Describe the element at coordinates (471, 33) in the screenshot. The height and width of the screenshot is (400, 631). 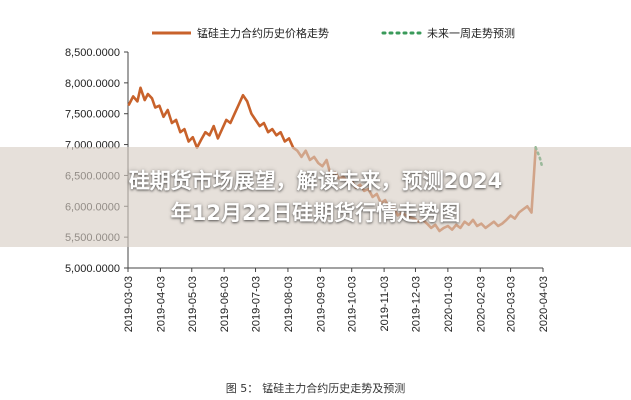
I see `legend-forecast-label: 未来一周走势预测` at that location.